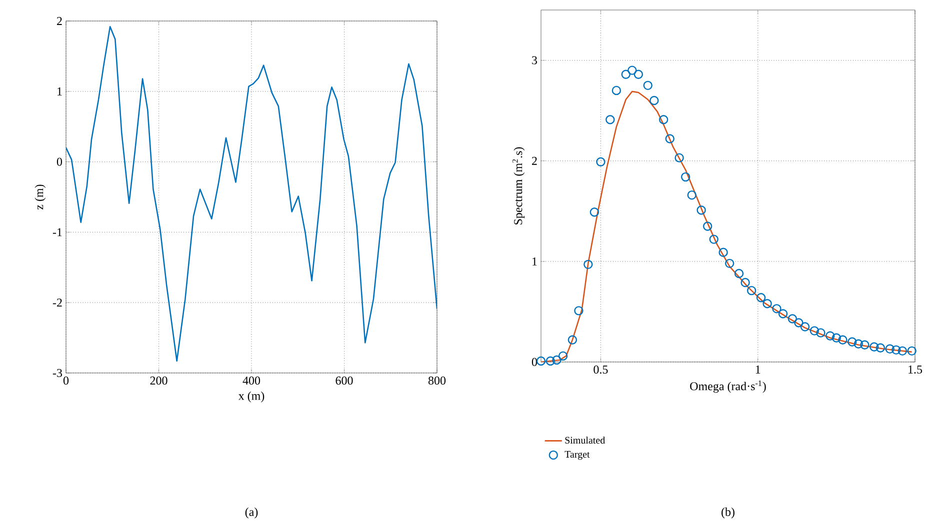 The height and width of the screenshot is (522, 929). Describe the element at coordinates (66, 380) in the screenshot. I see `x-tick-label: 0` at that location.